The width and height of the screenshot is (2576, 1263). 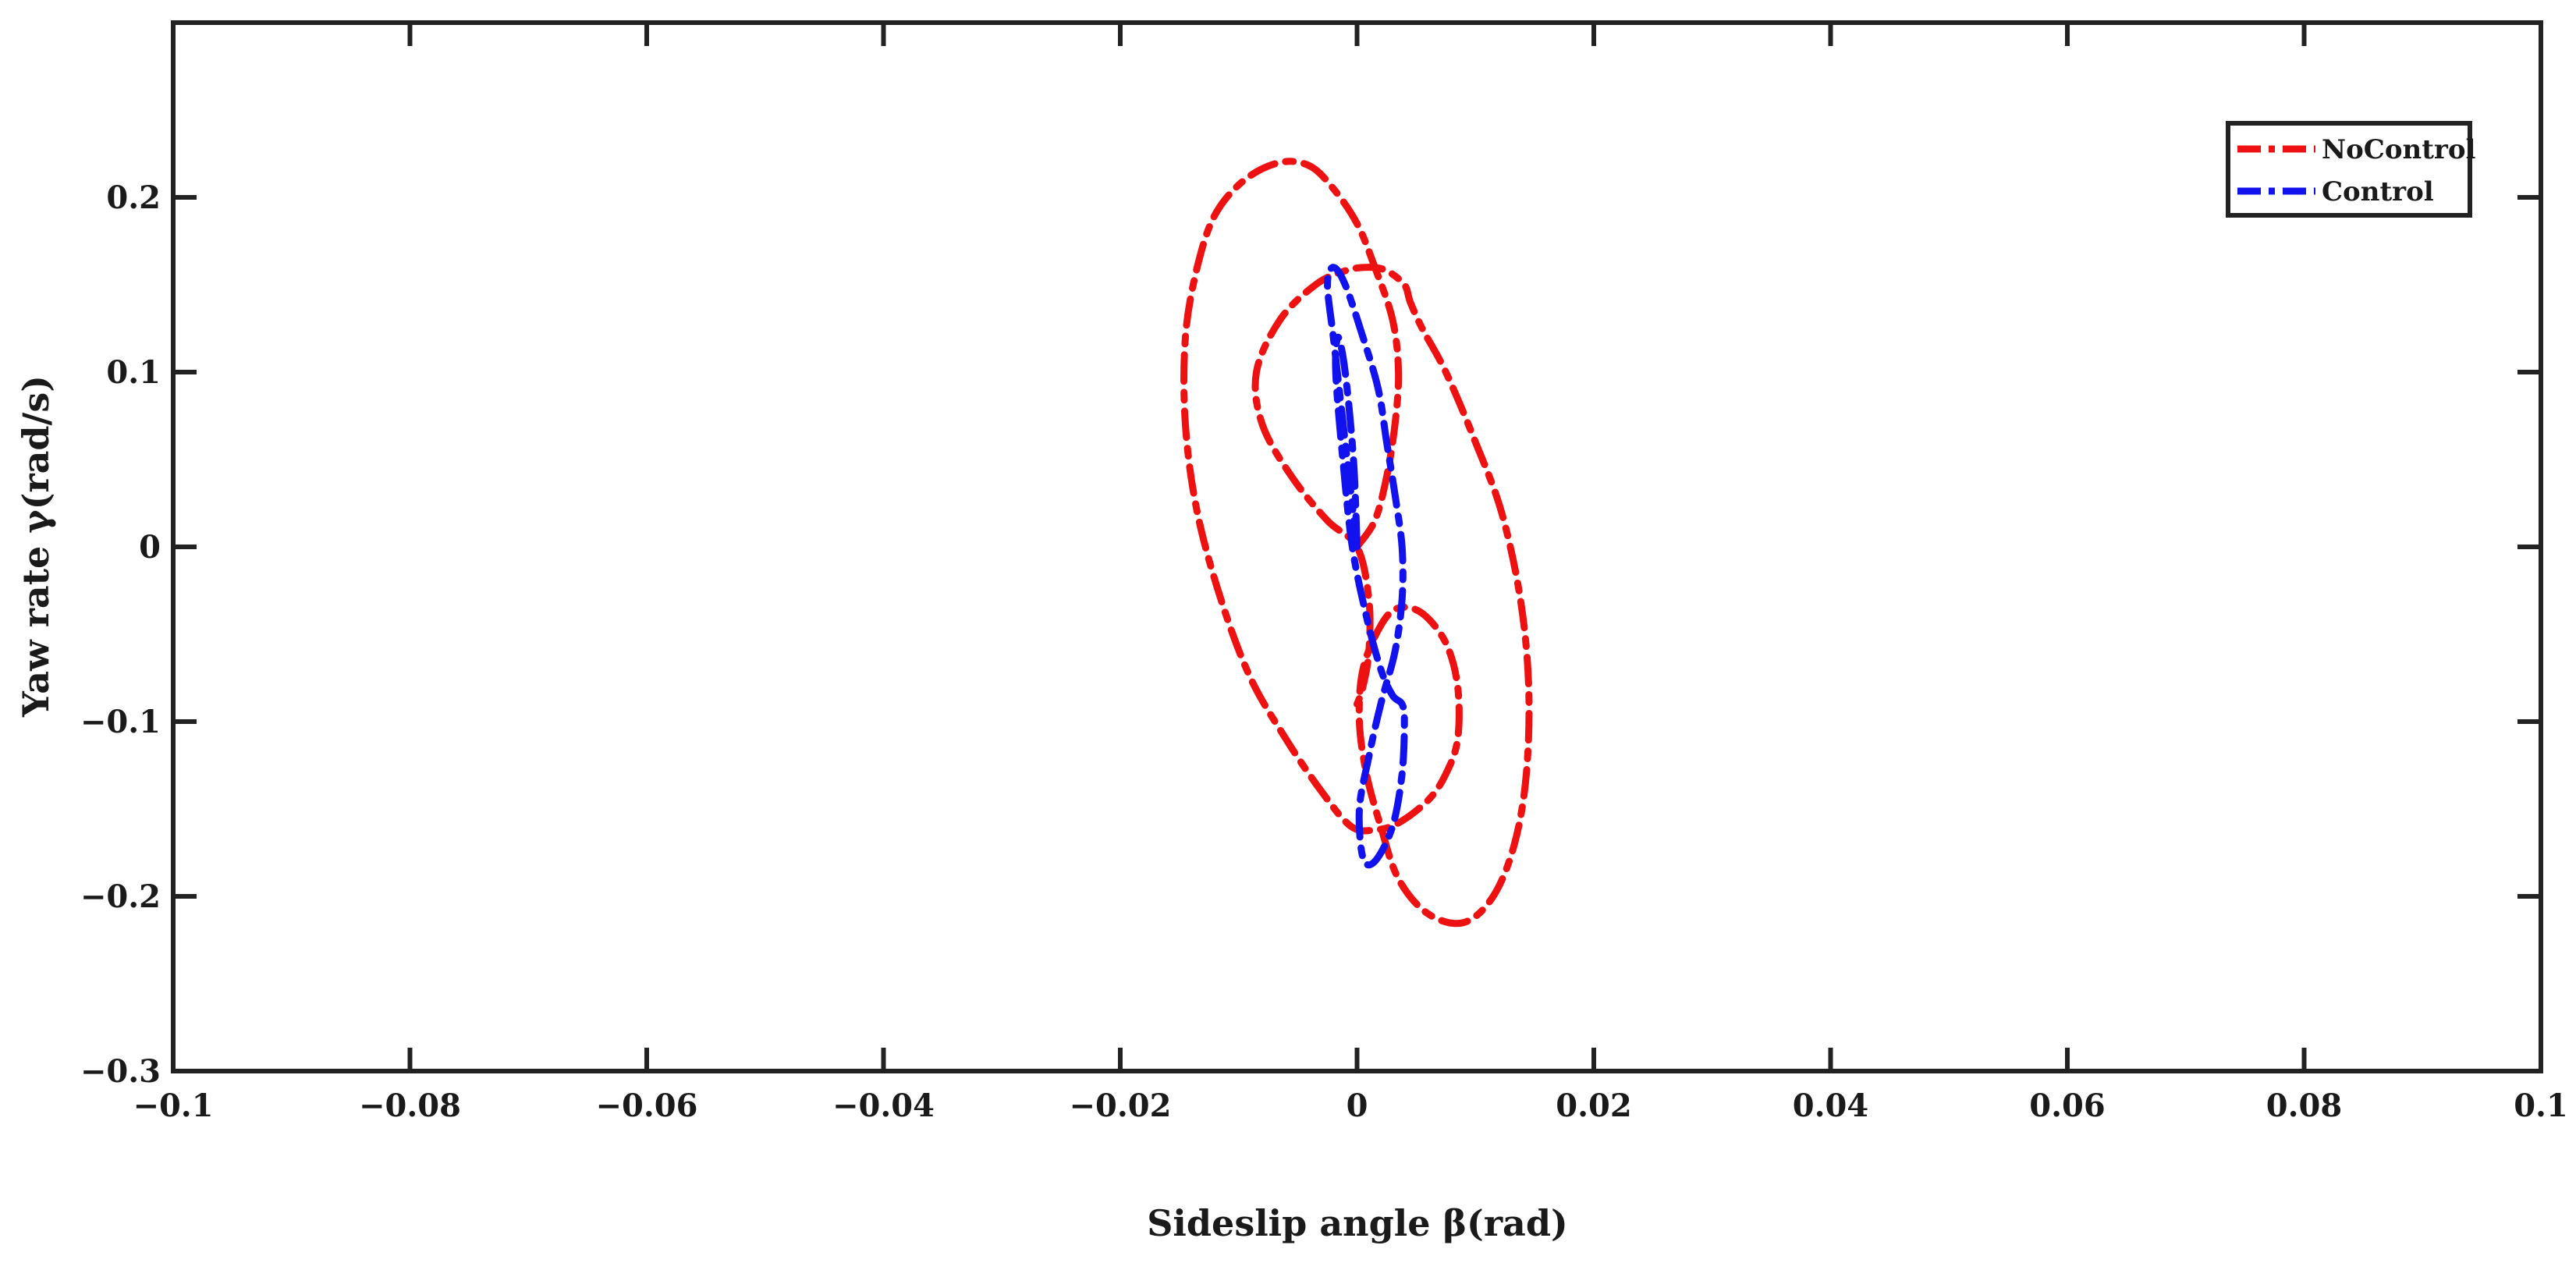 What do you see at coordinates (120, 1071) in the screenshot?
I see `y-tick-label: −0.3` at bounding box center [120, 1071].